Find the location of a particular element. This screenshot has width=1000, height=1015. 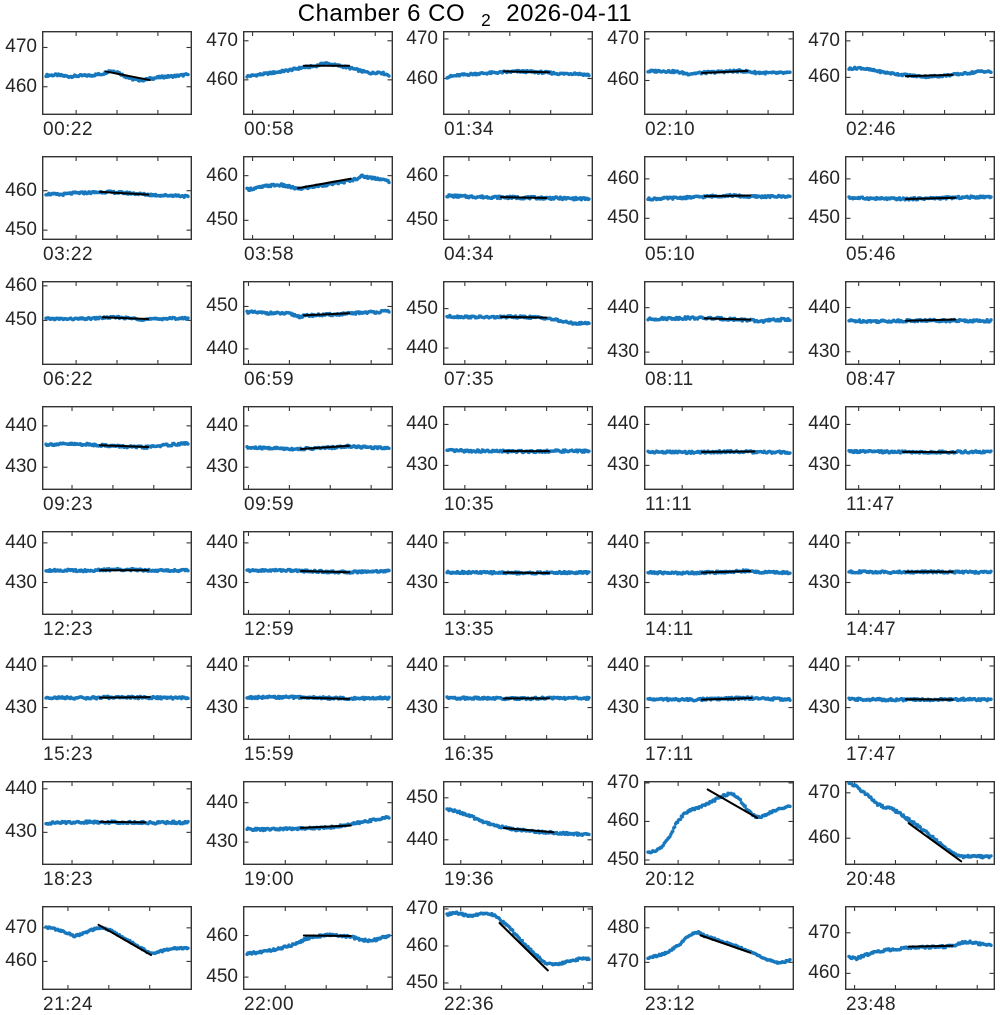

time-label: 20:12 is located at coordinates (670, 880).